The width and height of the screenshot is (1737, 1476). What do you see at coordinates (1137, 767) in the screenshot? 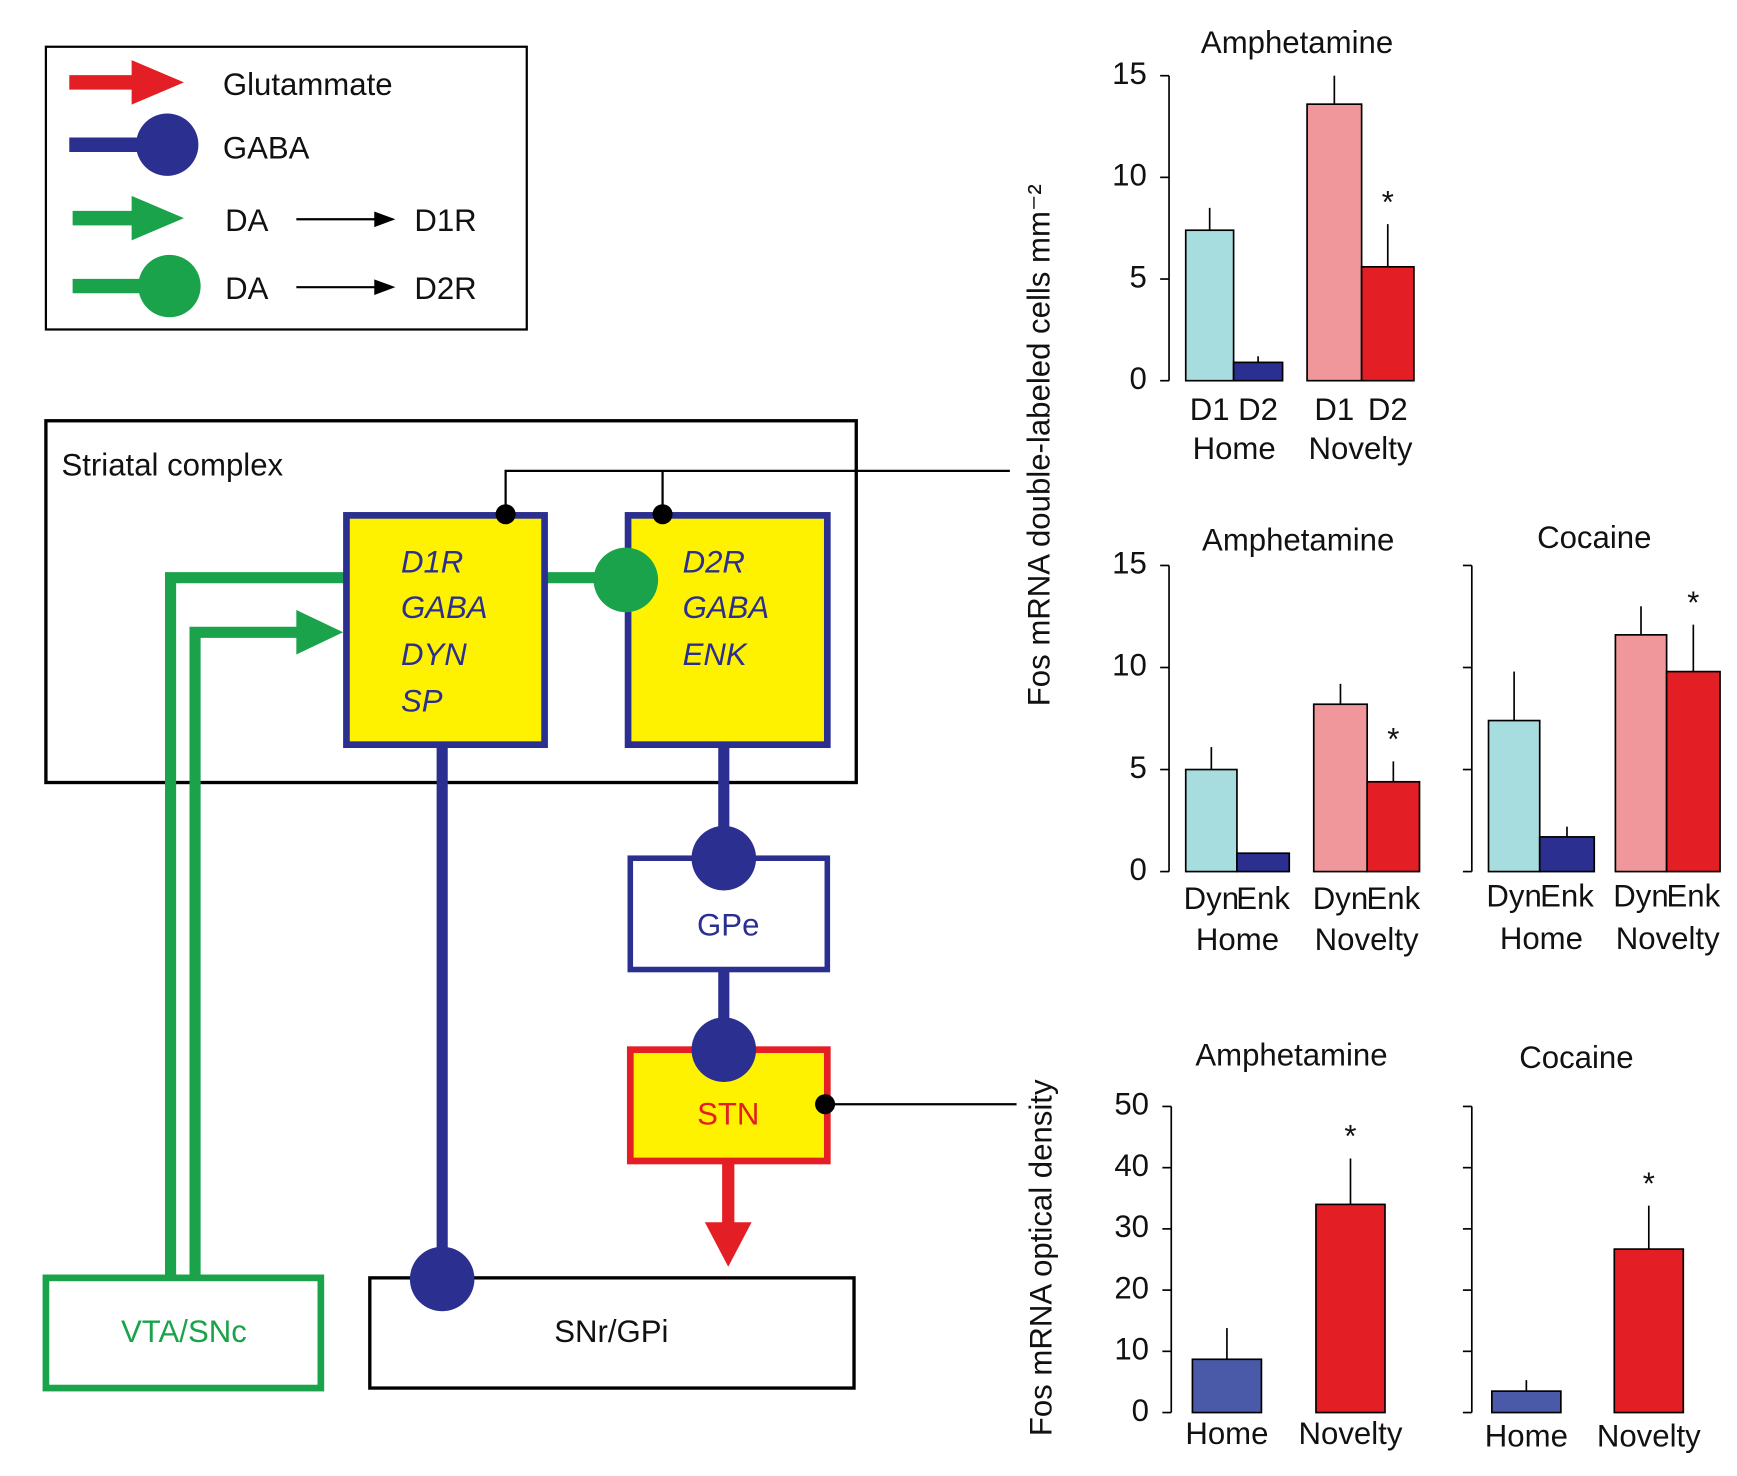
I see `y-tick-label: 5` at bounding box center [1137, 767].